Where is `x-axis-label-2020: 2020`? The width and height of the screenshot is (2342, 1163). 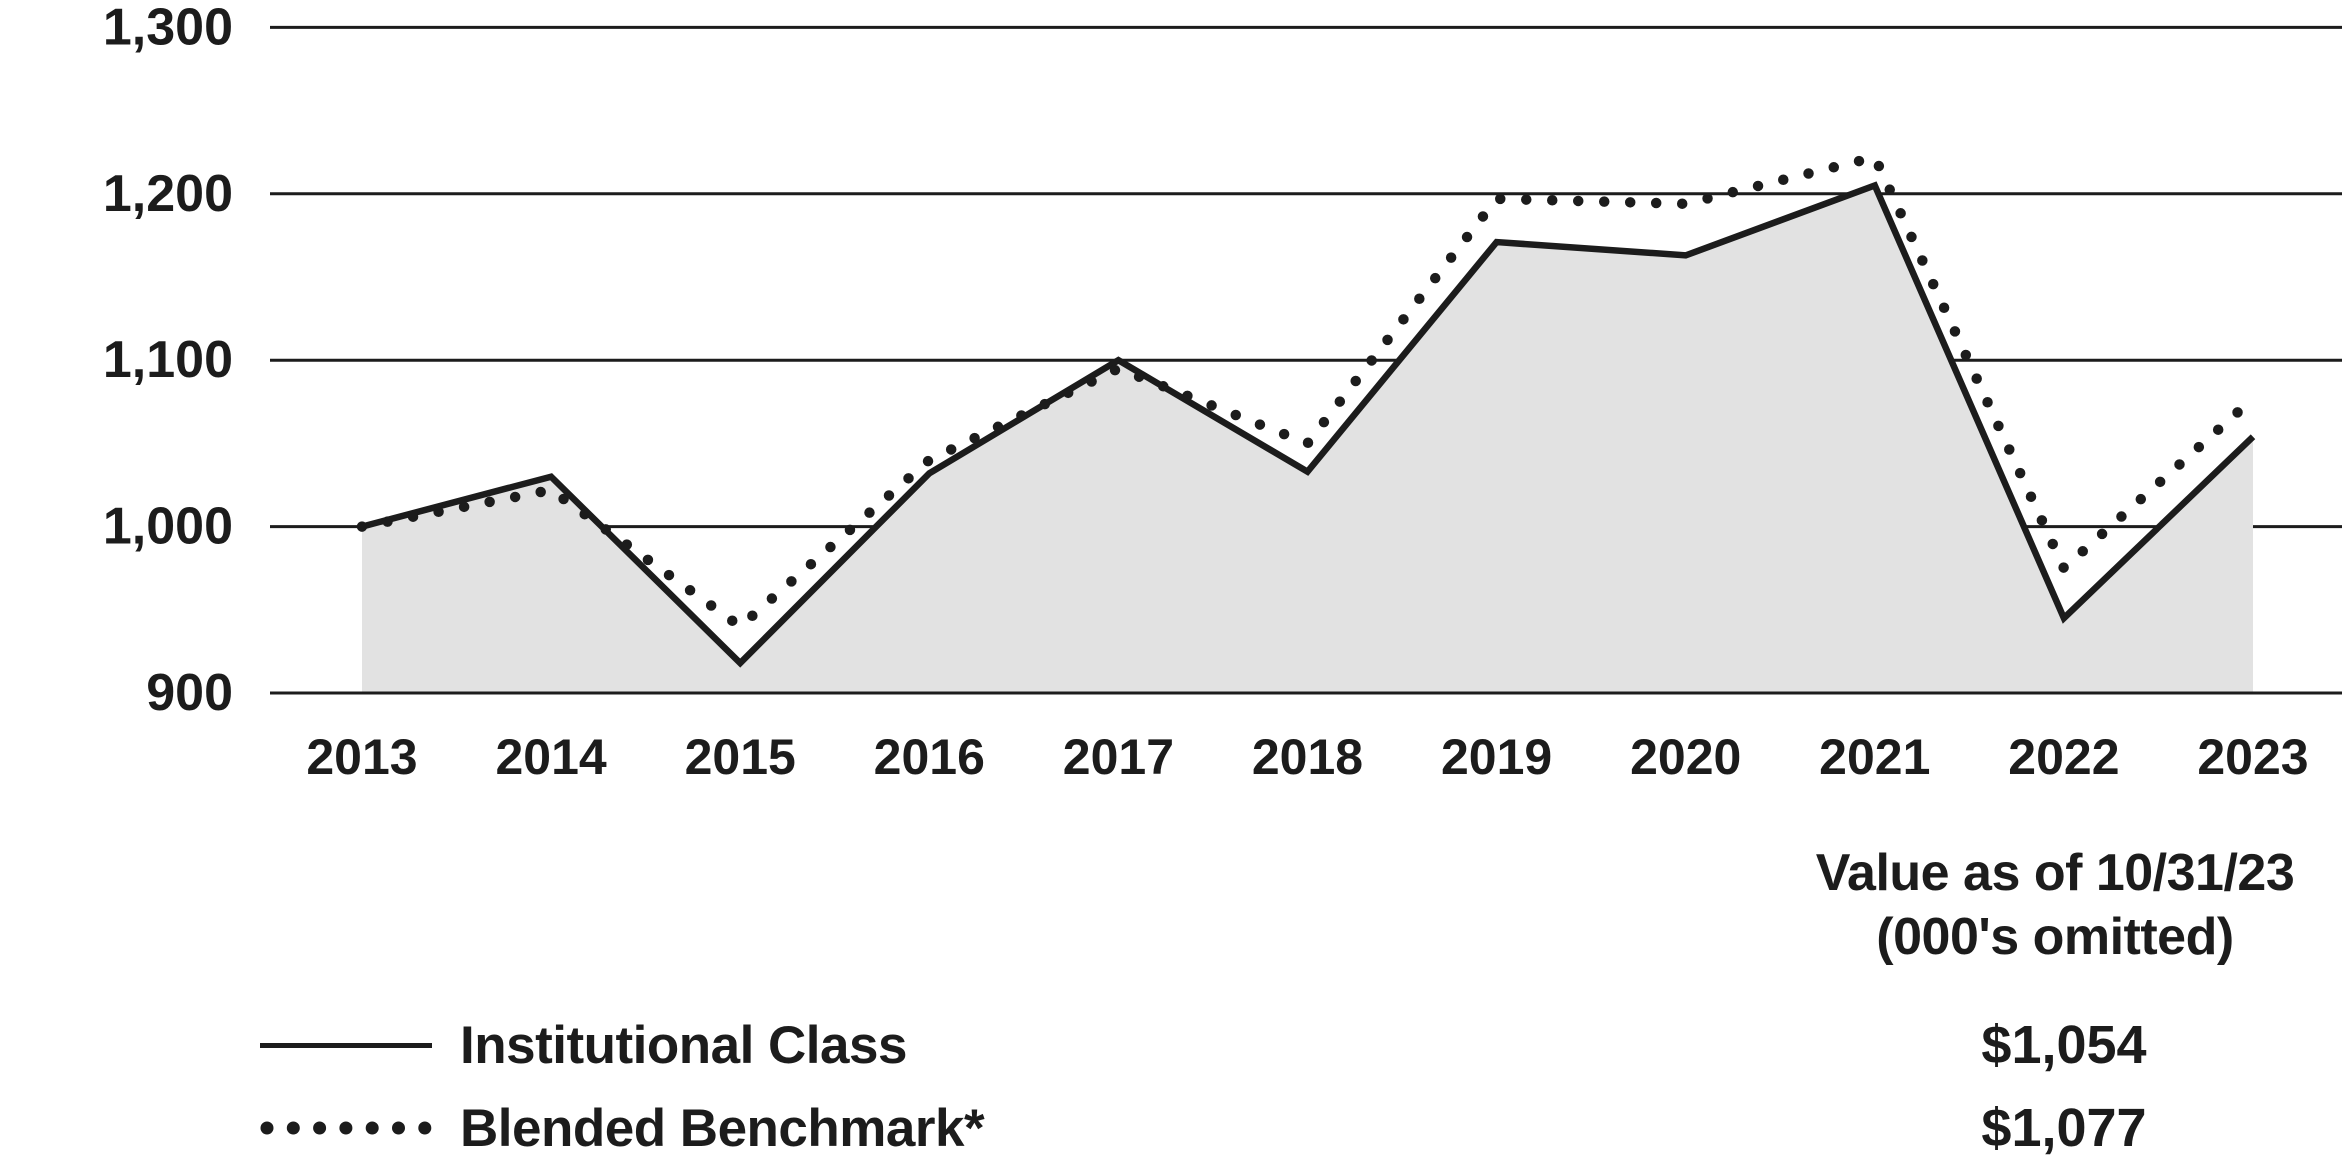 x-axis-label-2020: 2020 is located at coordinates (1685, 757).